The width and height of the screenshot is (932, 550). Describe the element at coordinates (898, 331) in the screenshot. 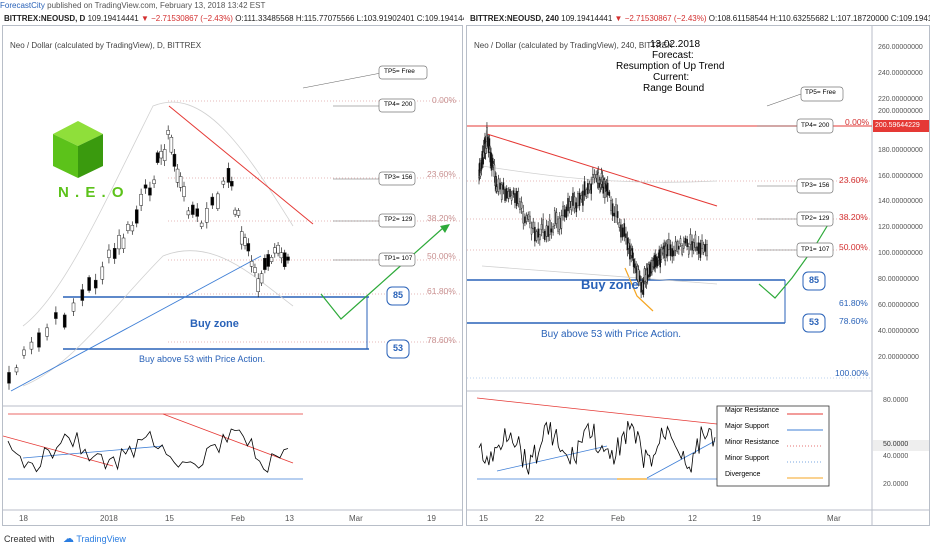

I see `ytick-40: 40.00000000` at that location.